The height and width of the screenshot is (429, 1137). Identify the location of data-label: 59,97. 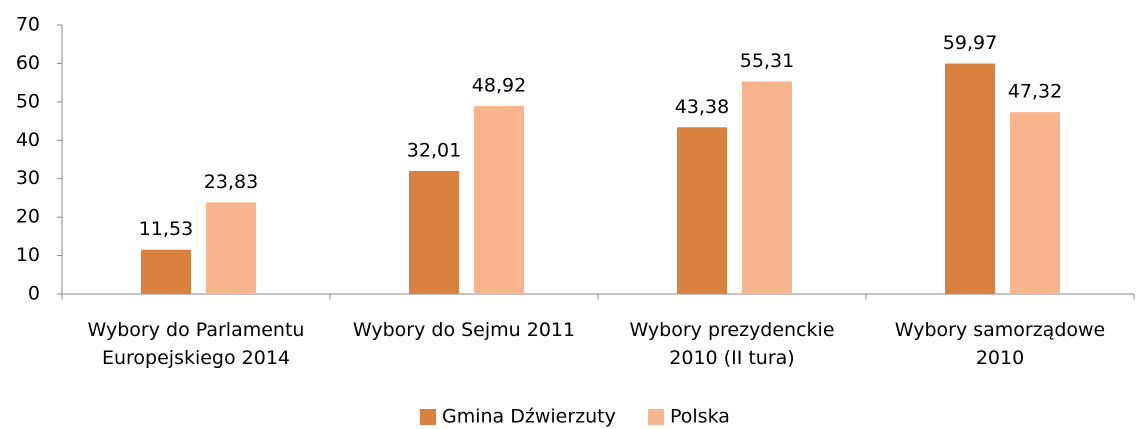
(970, 43).